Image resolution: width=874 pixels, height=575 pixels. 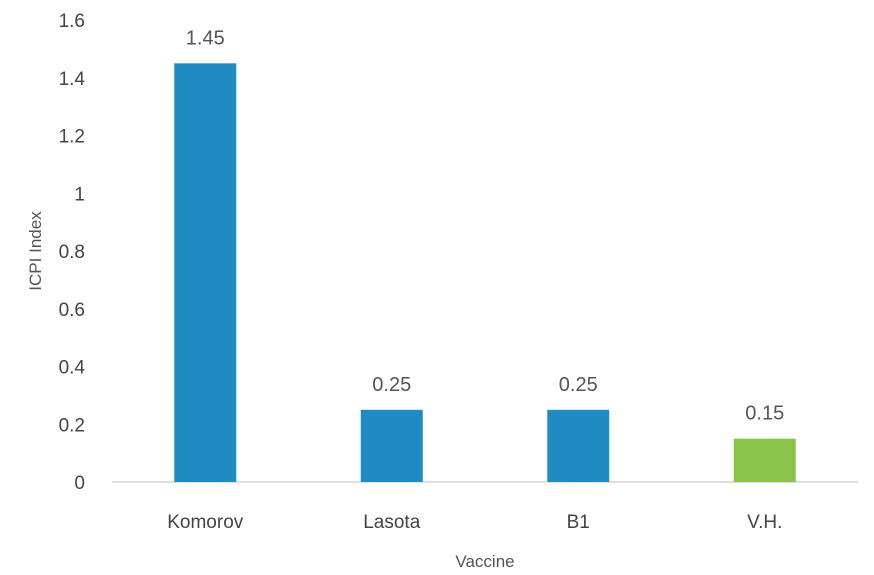 I want to click on x-tick-label: B1, so click(x=578, y=522).